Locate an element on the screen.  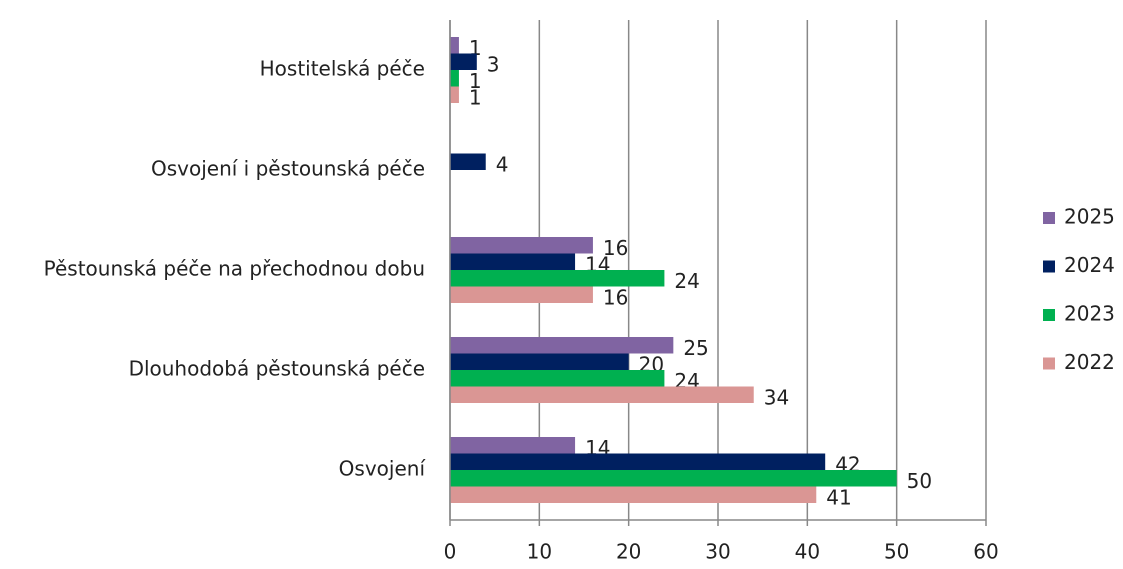
y-tick-label: Pěstounská péče na přechodnou dobu is located at coordinates (234, 269).